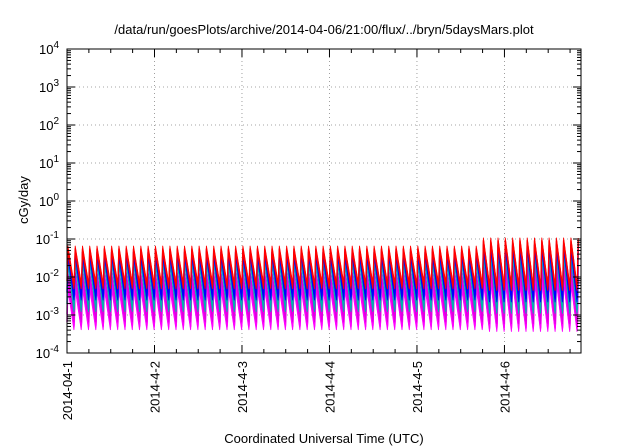 The image size is (640, 448). I want to click on y-axis-label: cGy/day, so click(23, 200).